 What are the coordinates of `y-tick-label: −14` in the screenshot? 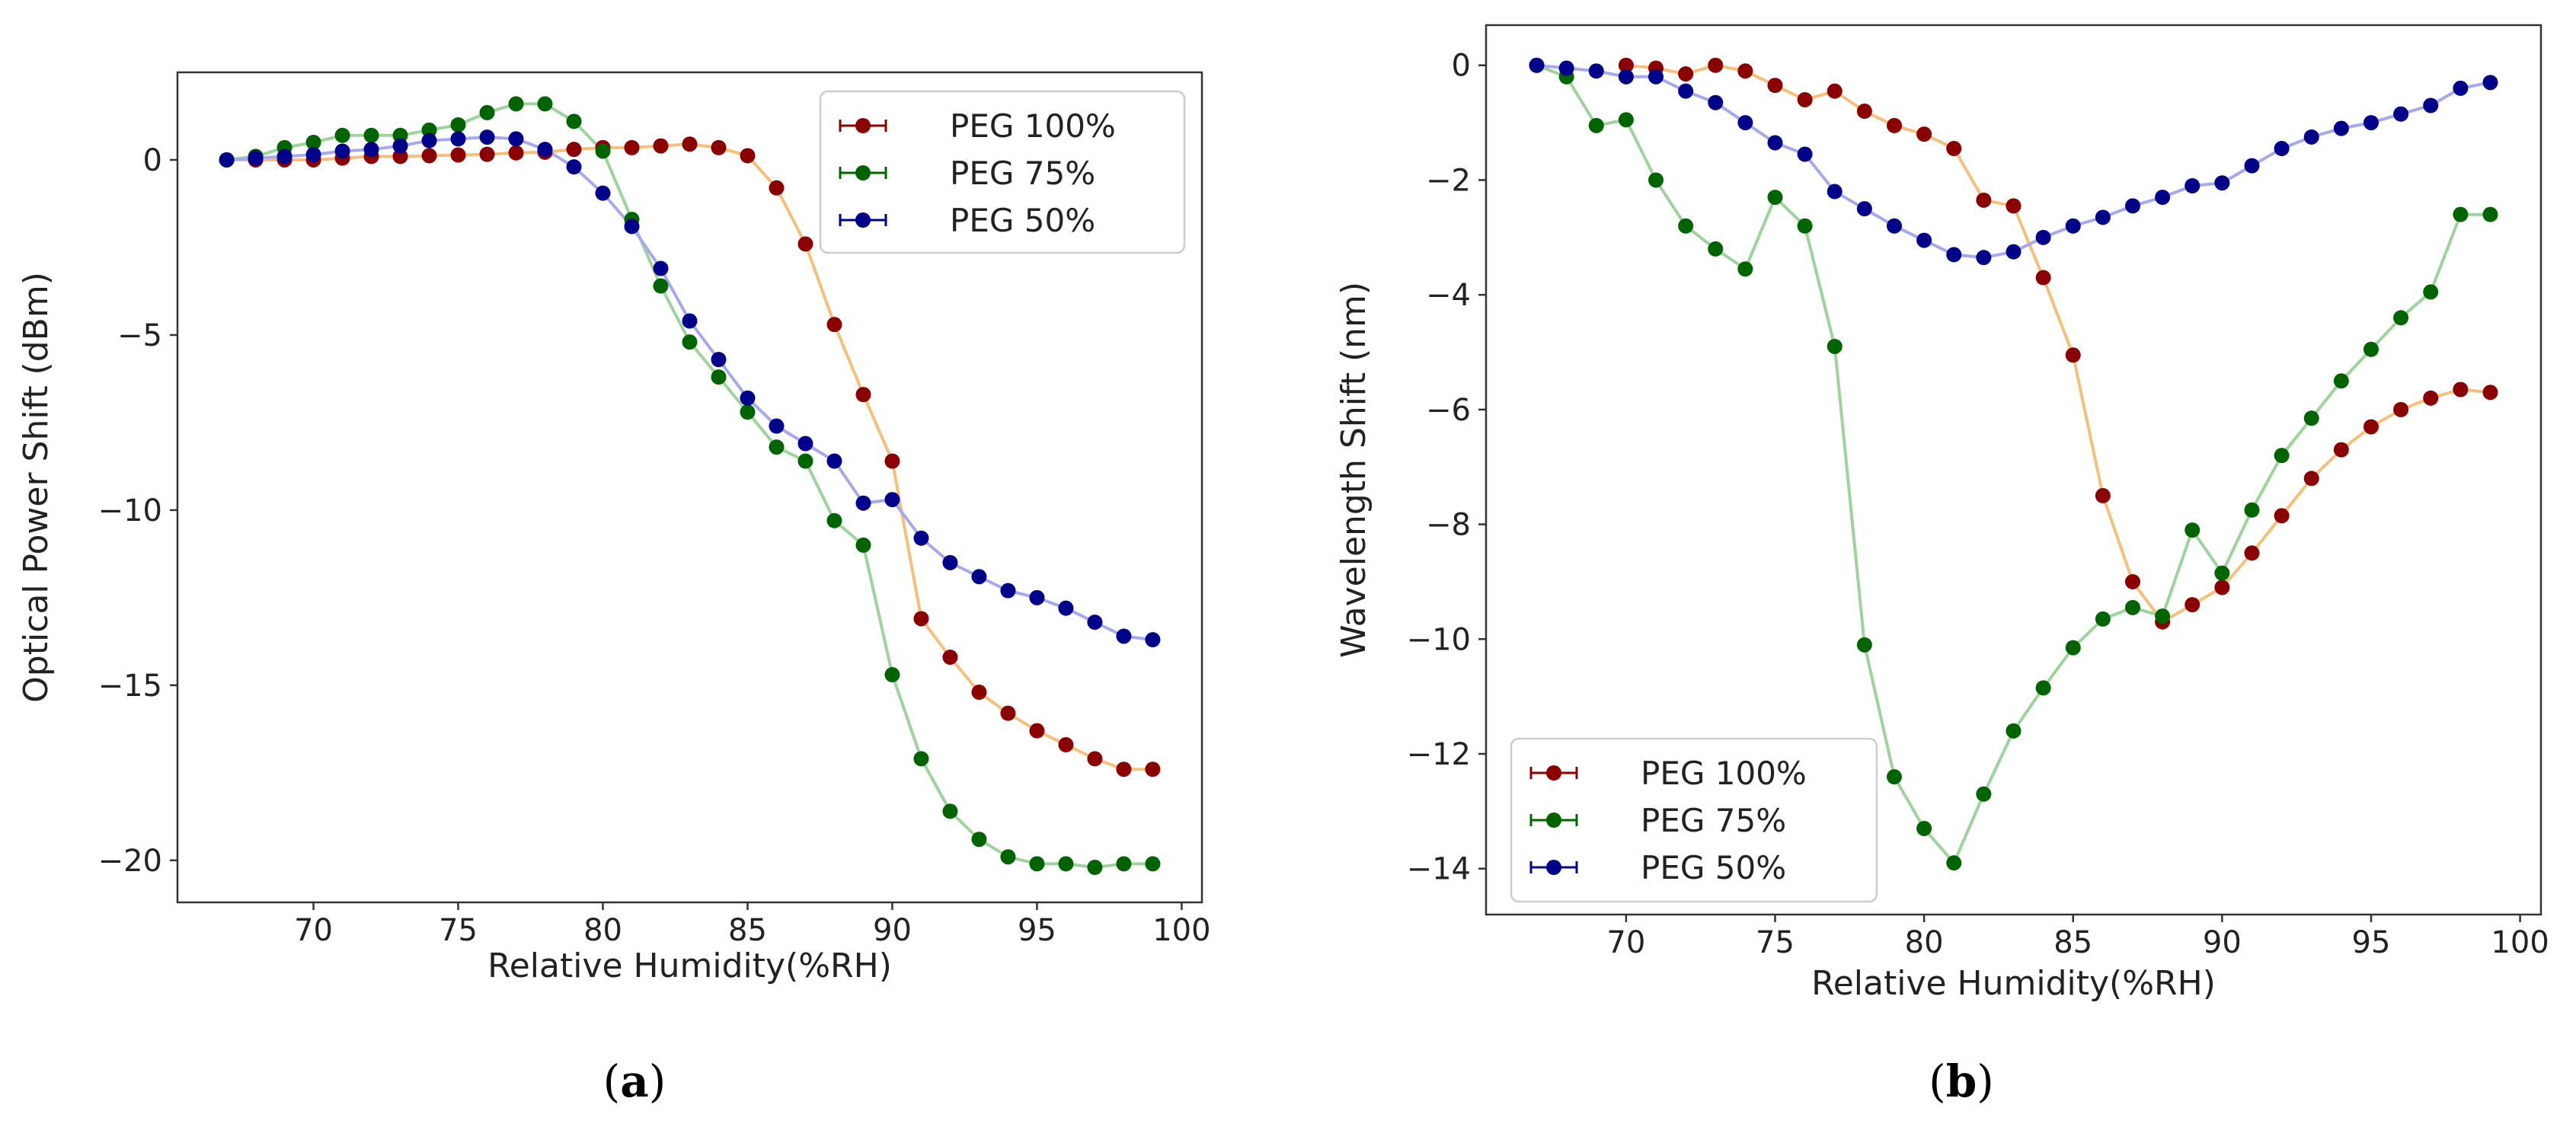 It's located at (1439, 869).